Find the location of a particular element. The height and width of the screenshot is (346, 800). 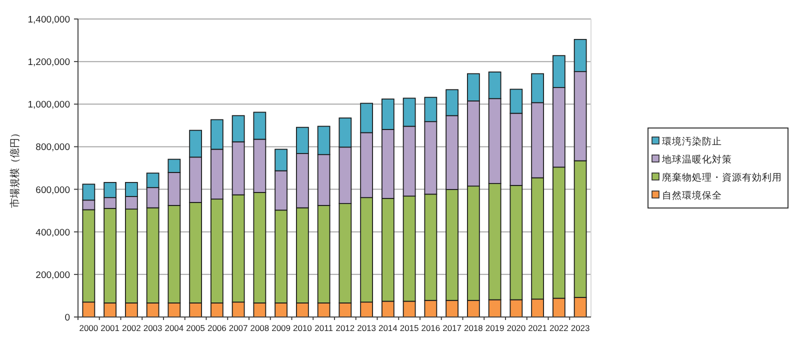

y-tick-label: 800,000 is located at coordinates (53, 148).